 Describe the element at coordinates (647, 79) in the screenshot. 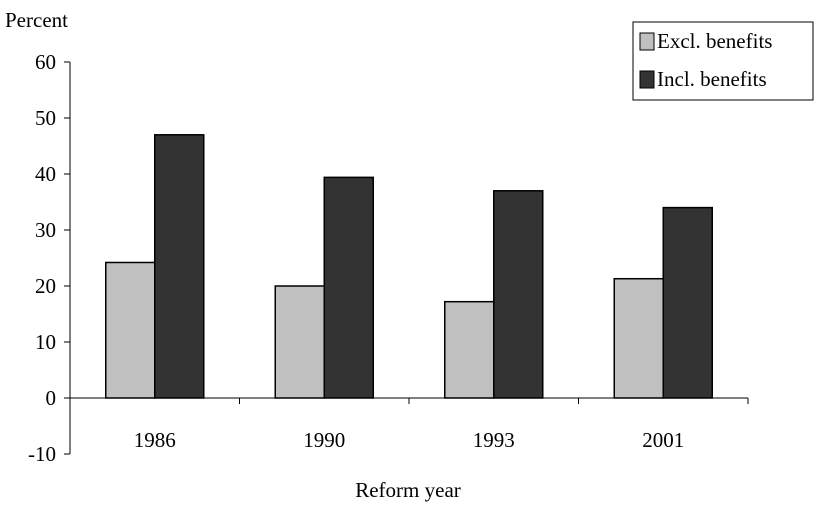

I see `legend-swatch-incl` at that location.